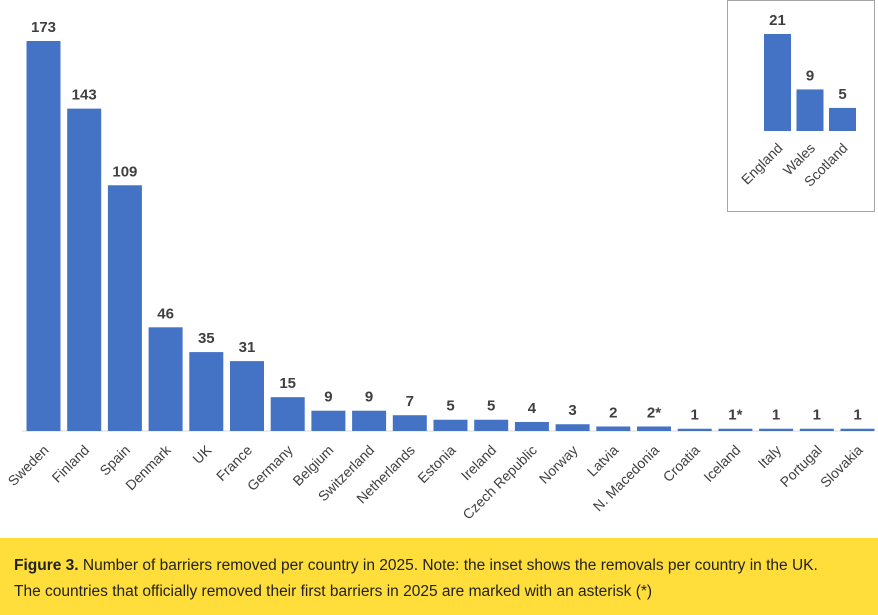  What do you see at coordinates (114, 460) in the screenshot?
I see `tick-label-spain: Spain` at bounding box center [114, 460].